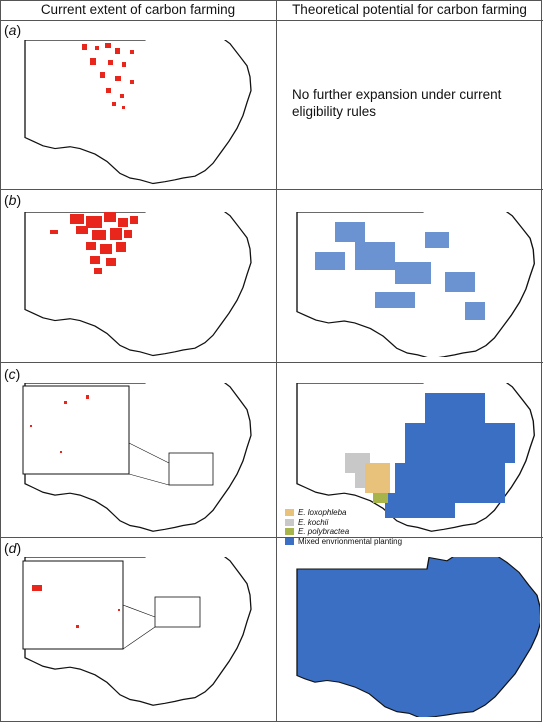 The image size is (543, 723). What do you see at coordinates (138, 284) in the screenshot?
I see `map-b-current` at bounding box center [138, 284].